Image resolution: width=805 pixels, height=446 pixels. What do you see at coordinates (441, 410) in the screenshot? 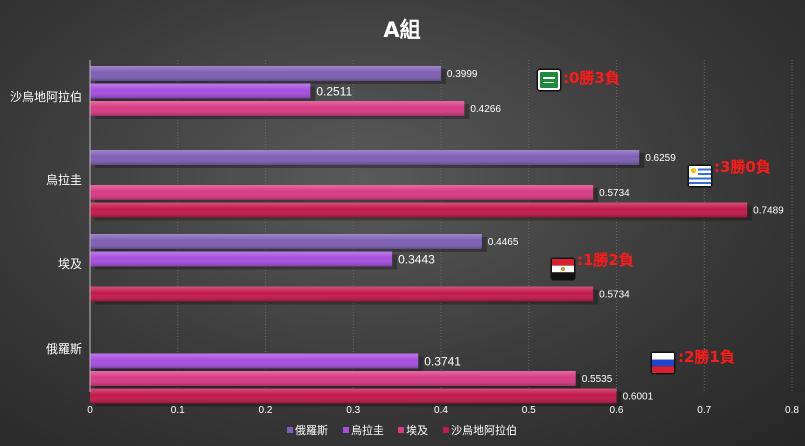
I see `x-tick-label: 0.4` at bounding box center [441, 410].